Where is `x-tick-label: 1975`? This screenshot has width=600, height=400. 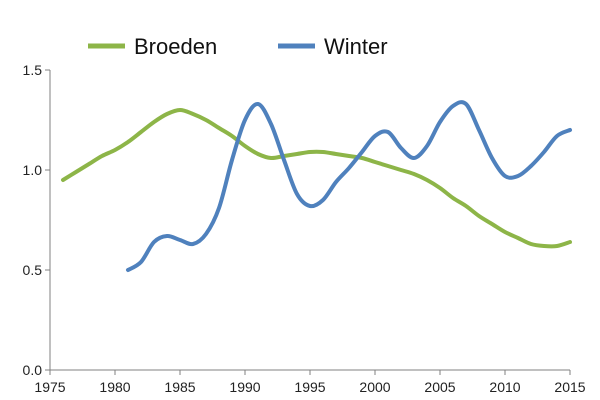 x-tick-label: 1975 is located at coordinates (49, 387).